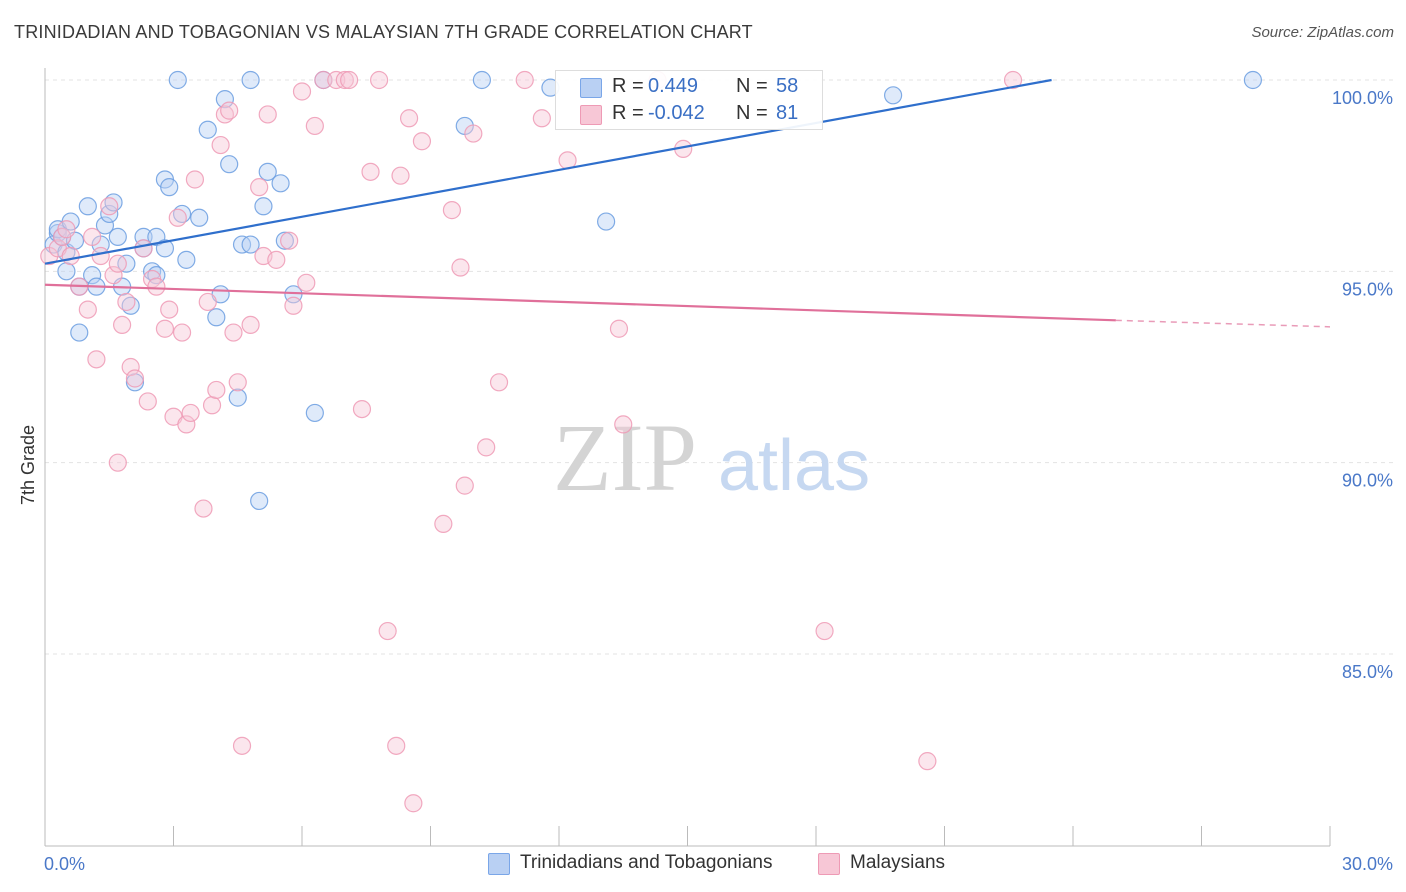 The width and height of the screenshot is (1406, 892). Describe the element at coordinates (673, 86) in the screenshot. I see `legend-r-value: 0.449` at that location.